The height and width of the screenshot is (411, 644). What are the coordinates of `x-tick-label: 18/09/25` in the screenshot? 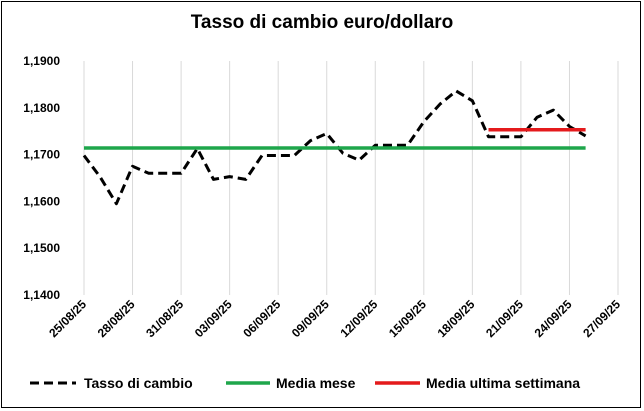 It's located at (456, 318).